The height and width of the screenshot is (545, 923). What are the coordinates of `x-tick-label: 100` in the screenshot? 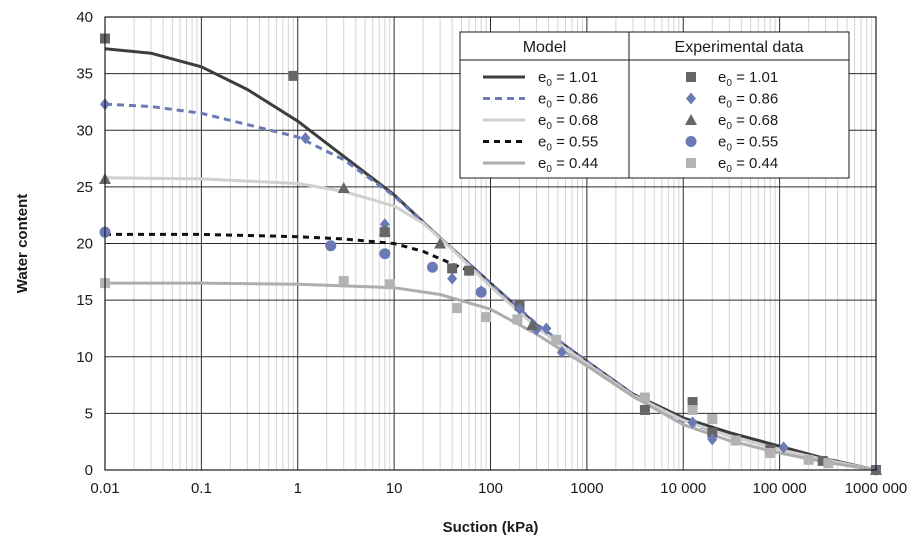 It's located at (490, 488).